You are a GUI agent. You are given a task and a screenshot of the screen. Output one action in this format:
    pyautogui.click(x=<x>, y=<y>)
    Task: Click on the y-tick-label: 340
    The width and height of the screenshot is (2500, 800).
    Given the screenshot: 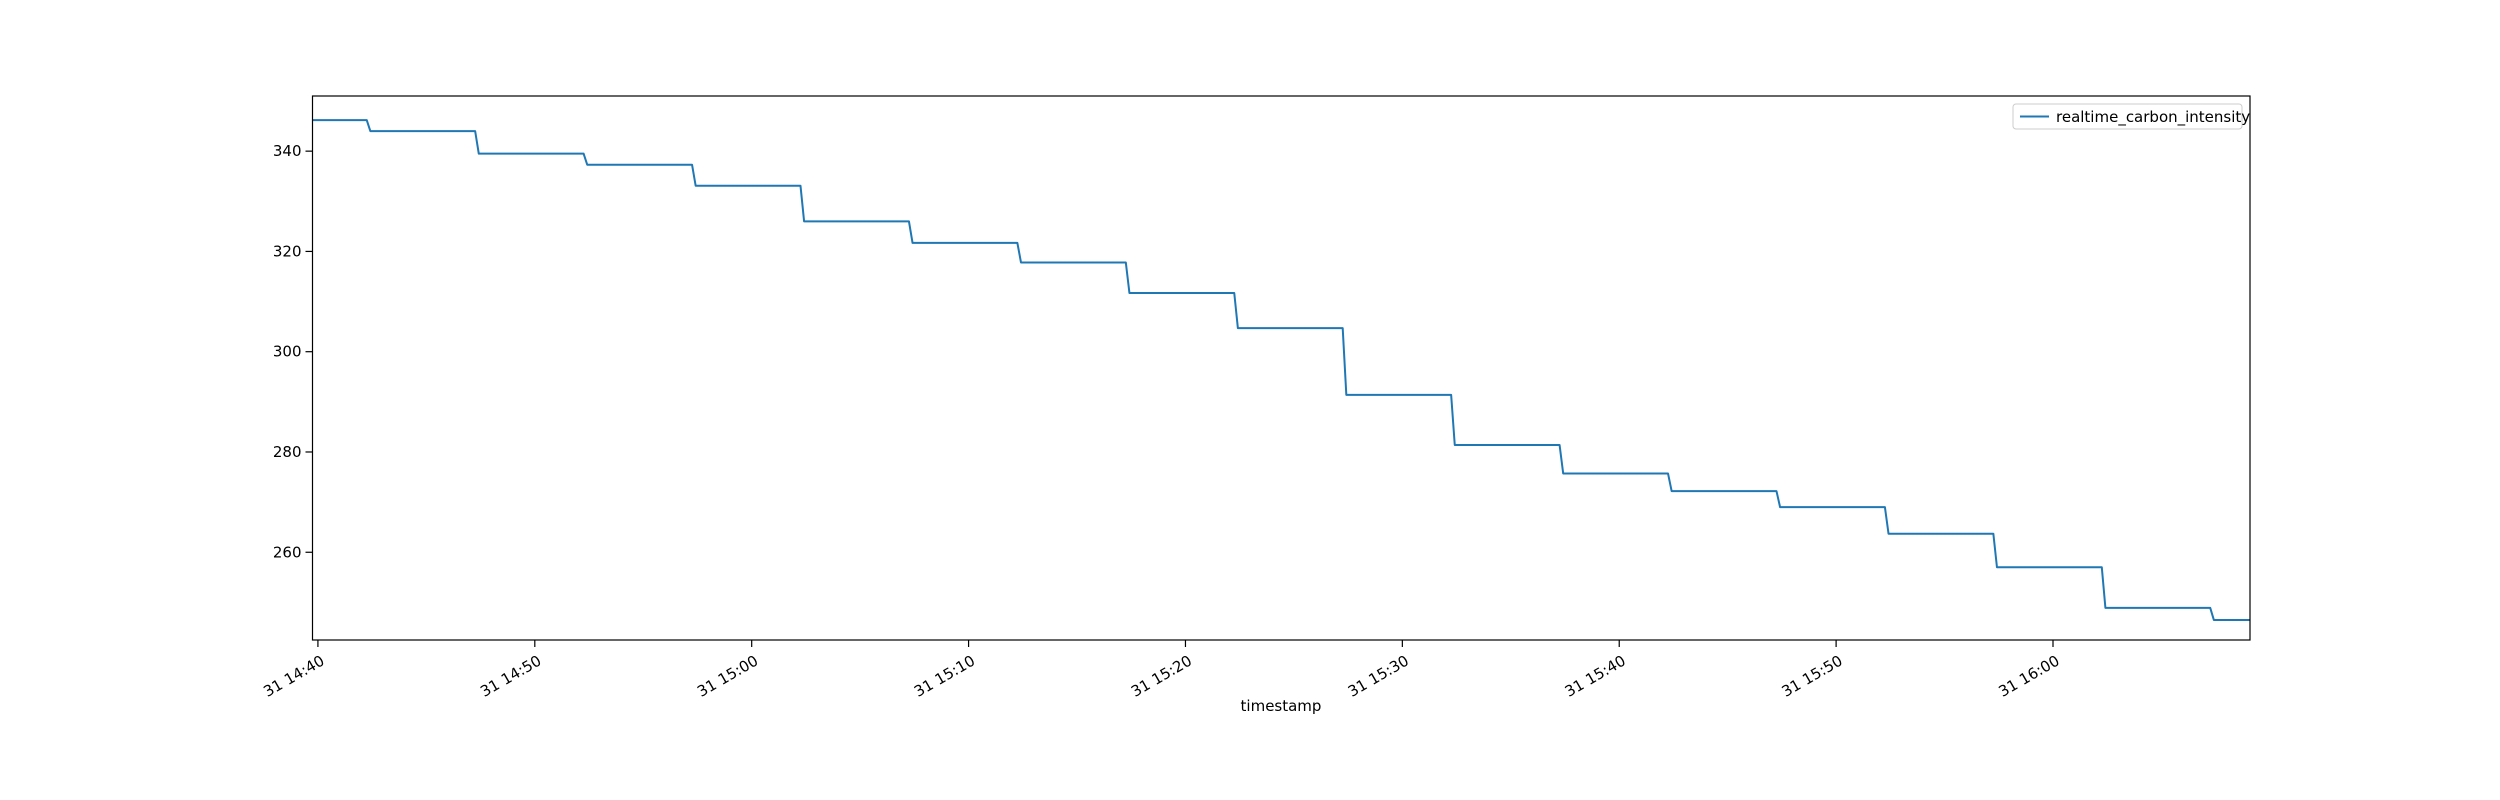 What is the action you would take?
    pyautogui.click(x=287, y=151)
    